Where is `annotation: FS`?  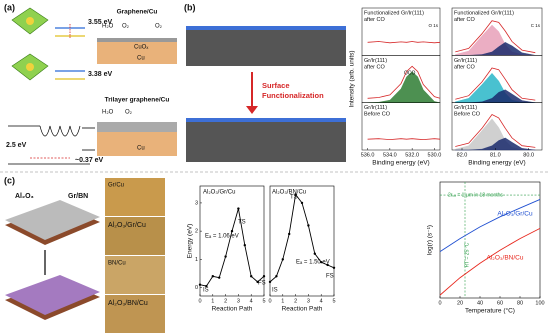
annotation: FS is located at coordinates (330, 277).